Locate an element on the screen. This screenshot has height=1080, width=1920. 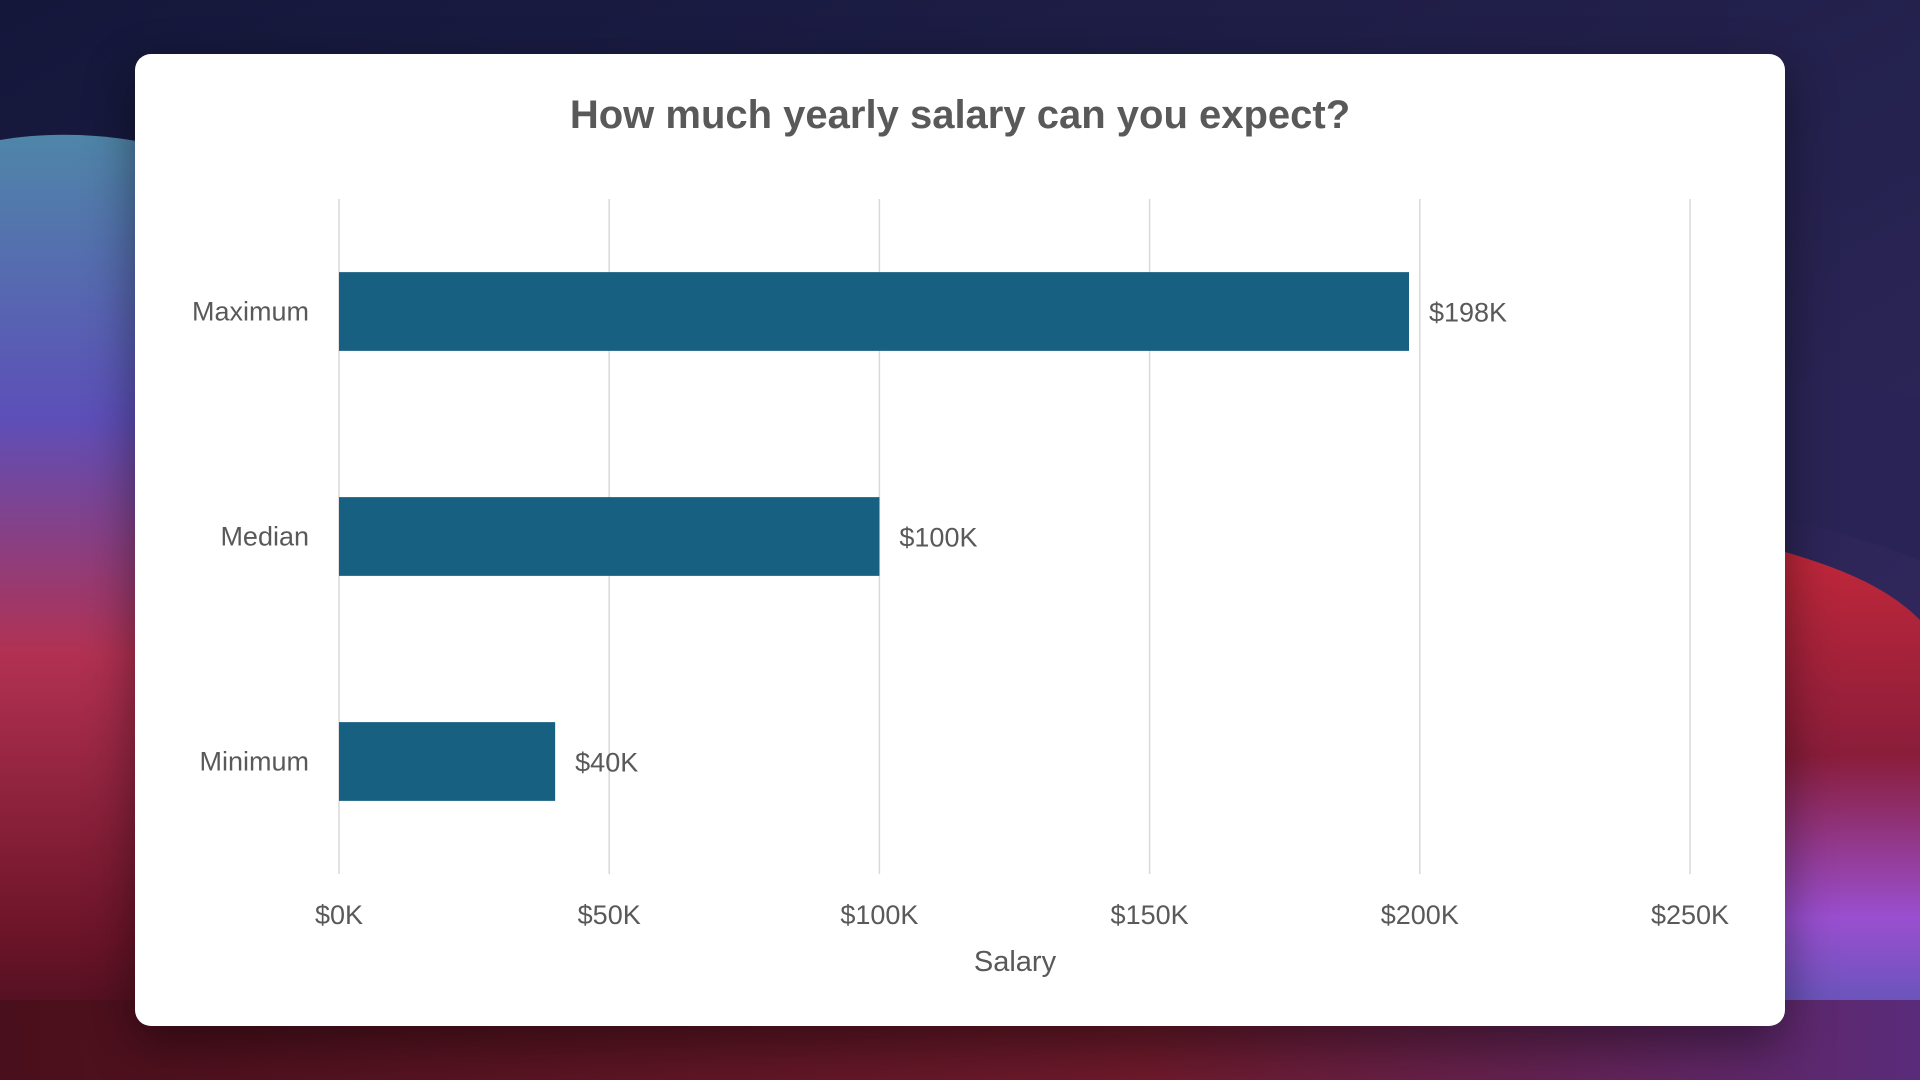
category-label: Minimum is located at coordinates (254, 762).